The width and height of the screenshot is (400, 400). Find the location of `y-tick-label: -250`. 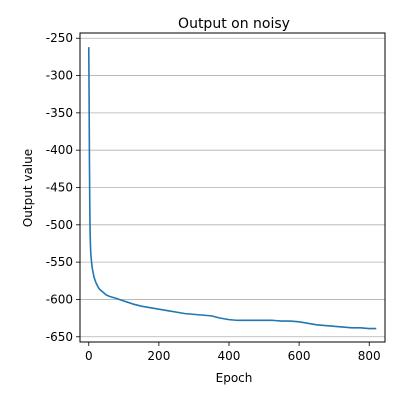

y-tick-label: -250 is located at coordinates (59, 38).